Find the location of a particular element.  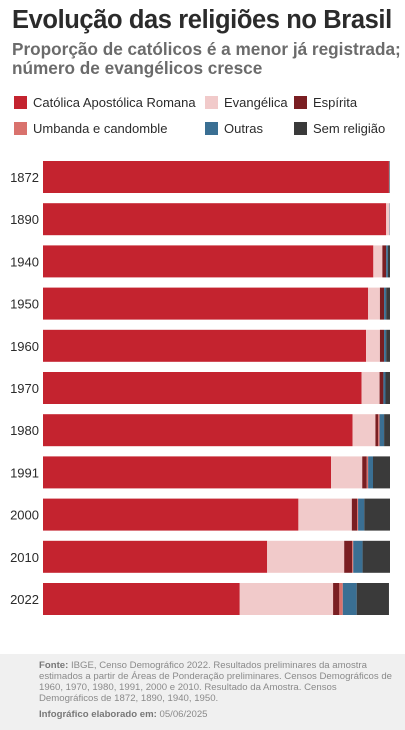

year-label: 1872 is located at coordinates (24, 177).